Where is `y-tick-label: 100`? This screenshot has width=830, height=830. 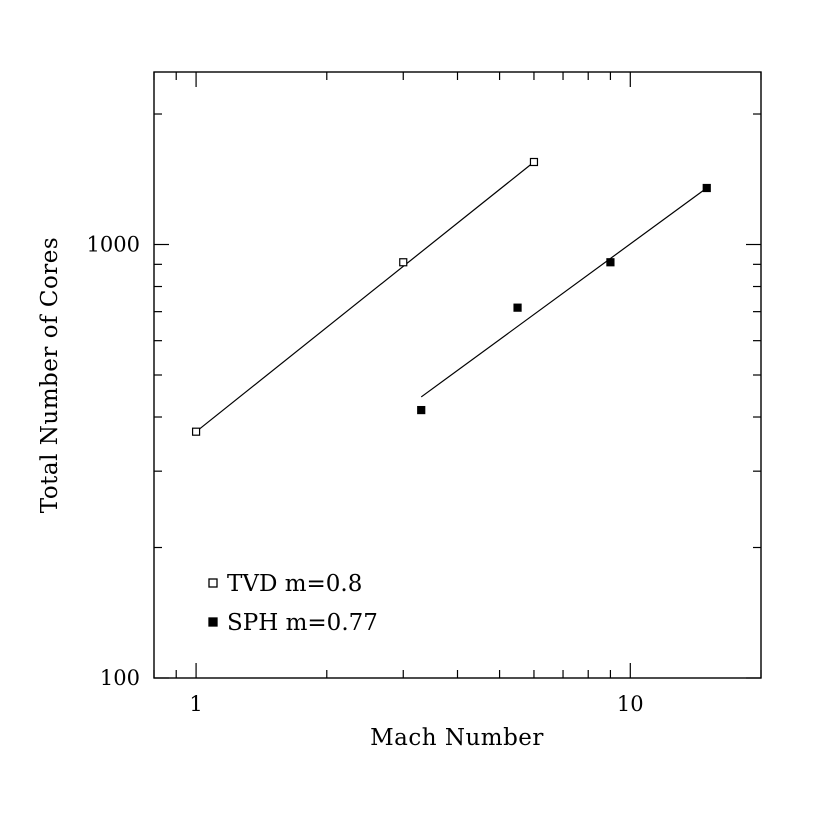
y-tick-label: 100 is located at coordinates (120, 678).